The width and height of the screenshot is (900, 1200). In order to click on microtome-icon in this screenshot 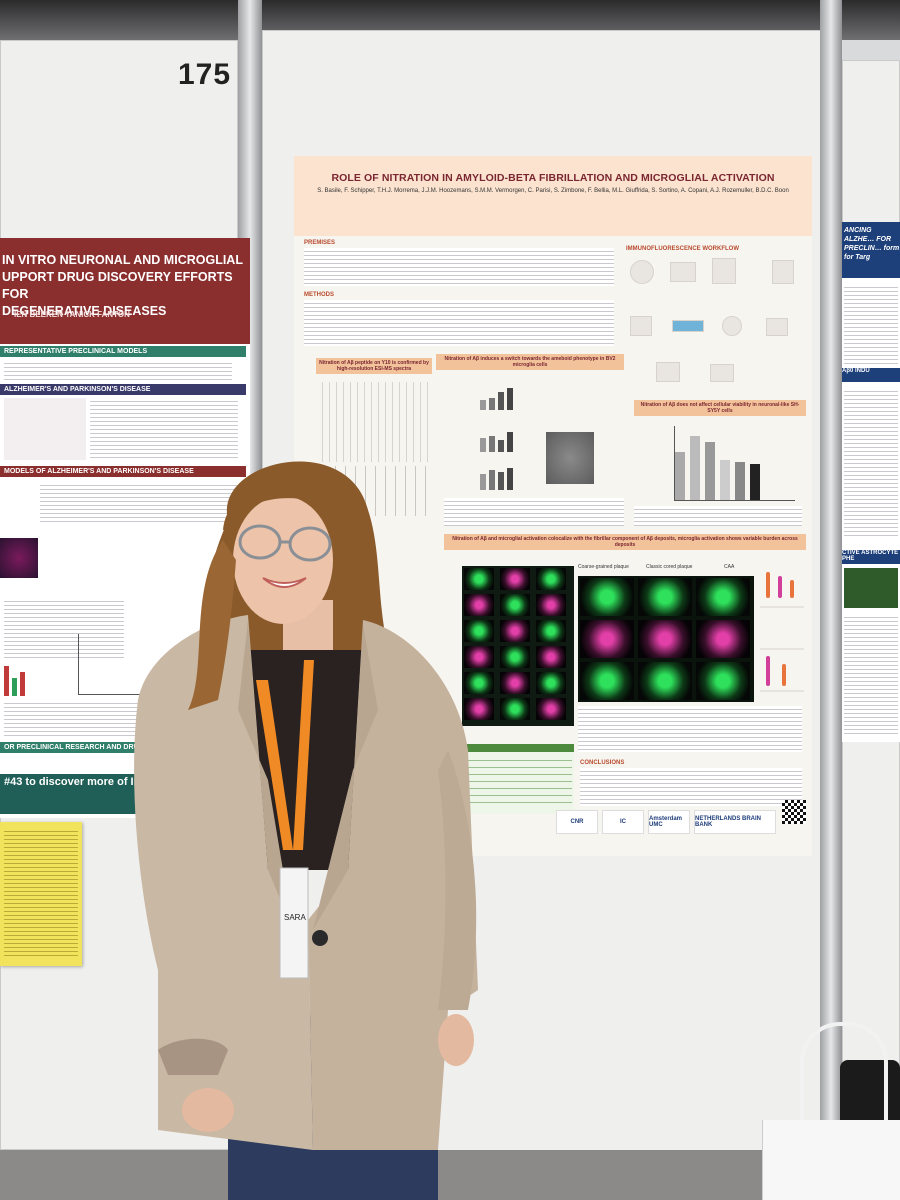, I will do `click(724, 271)`.